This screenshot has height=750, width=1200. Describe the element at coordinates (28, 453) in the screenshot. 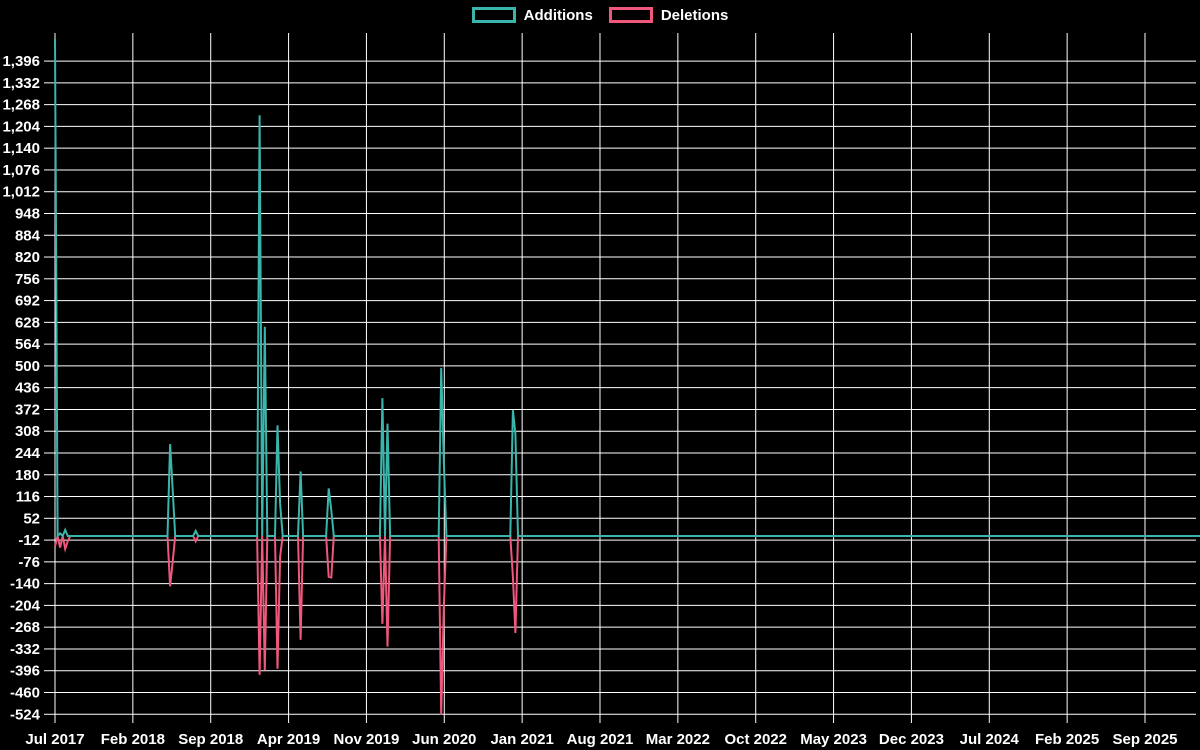

I see `y-tick-label: 244` at that location.